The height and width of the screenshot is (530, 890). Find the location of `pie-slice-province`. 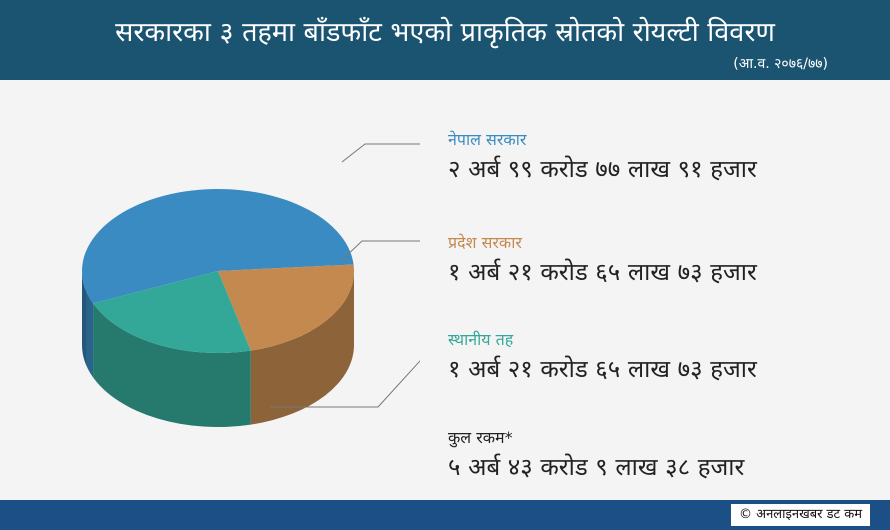

pie-slice-province is located at coordinates (286, 307).